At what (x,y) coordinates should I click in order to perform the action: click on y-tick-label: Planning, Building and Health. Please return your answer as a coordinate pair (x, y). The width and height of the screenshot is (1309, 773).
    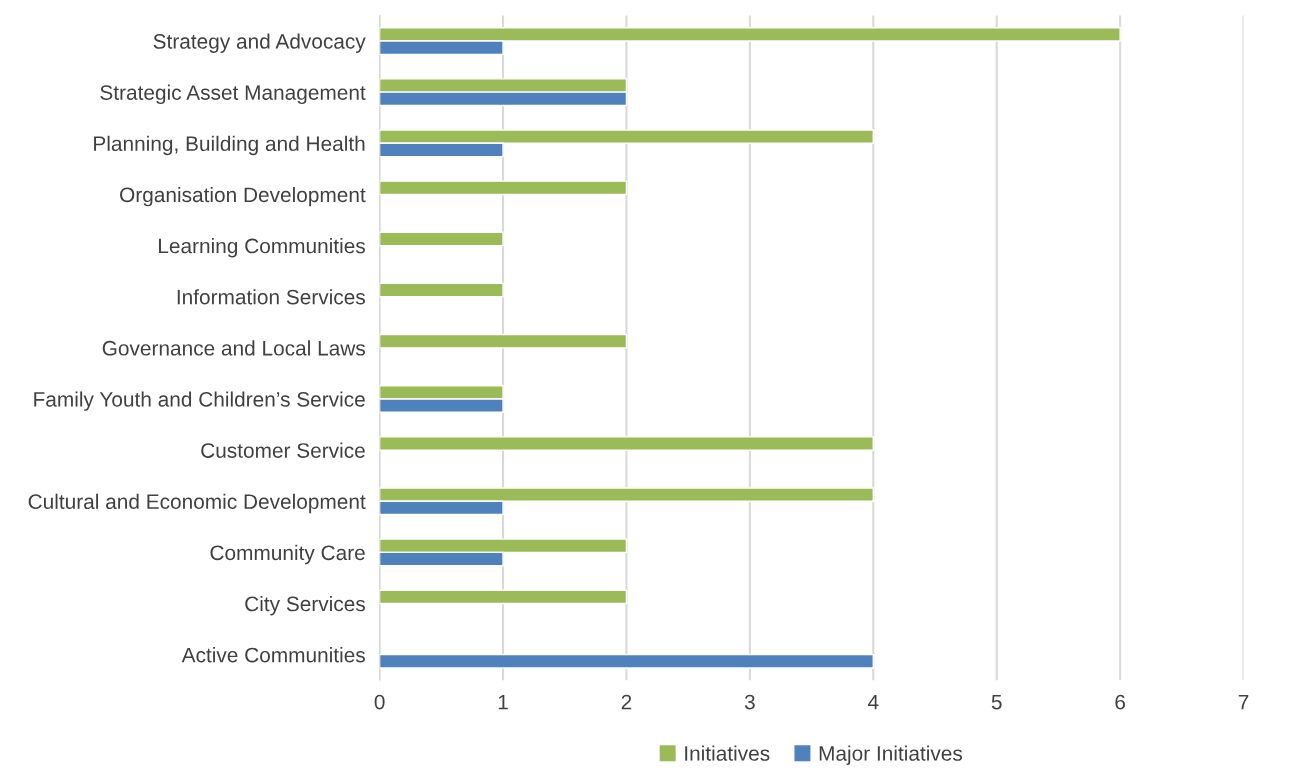
    Looking at the image, I should click on (229, 145).